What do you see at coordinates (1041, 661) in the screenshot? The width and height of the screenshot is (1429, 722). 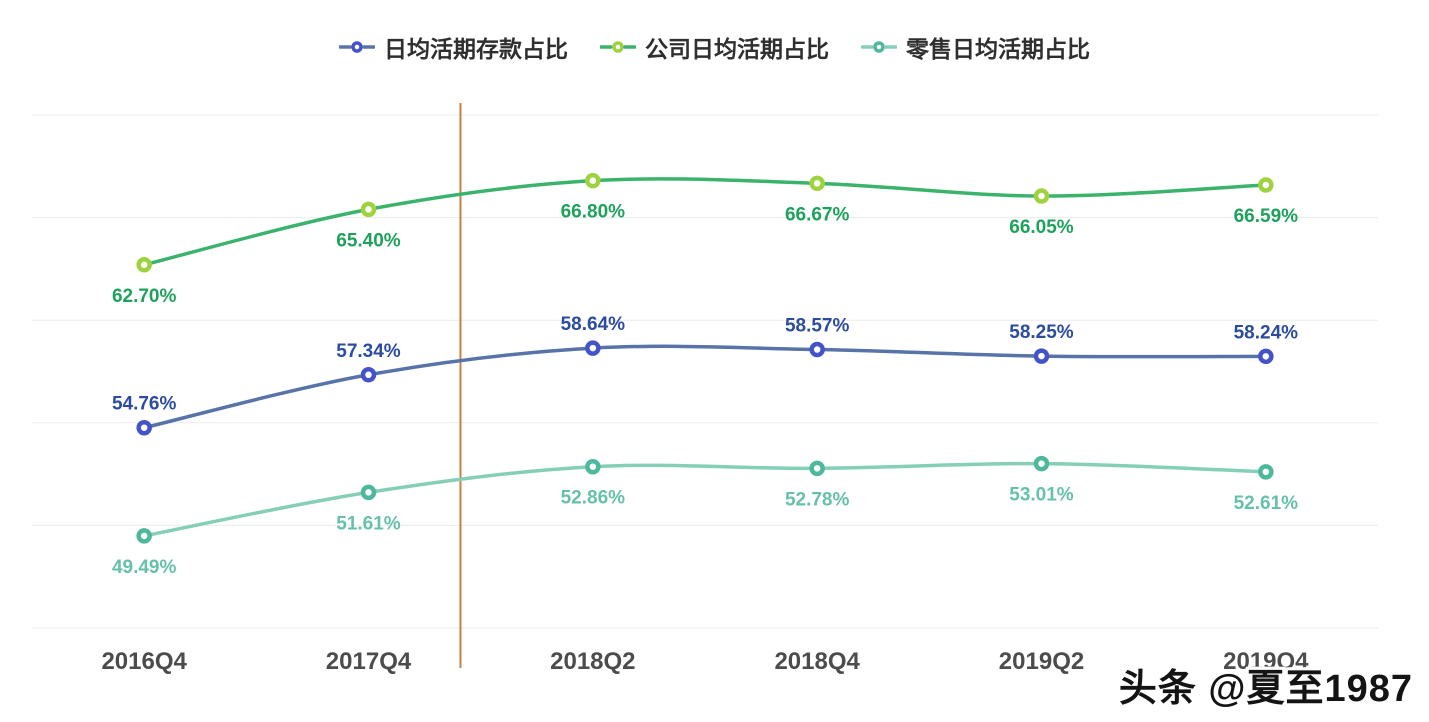 I see `x-axis-label: 2019Q2` at bounding box center [1041, 661].